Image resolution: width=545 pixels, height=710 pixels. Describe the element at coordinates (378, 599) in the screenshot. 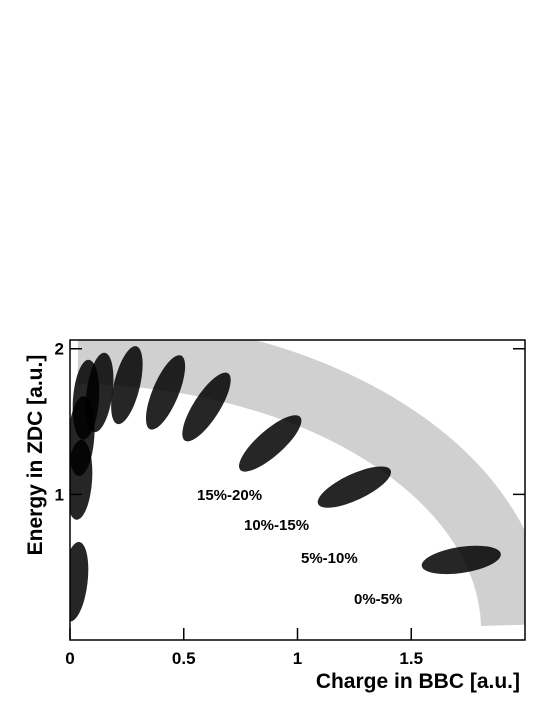

I see `annotation: 0%-5%` at that location.